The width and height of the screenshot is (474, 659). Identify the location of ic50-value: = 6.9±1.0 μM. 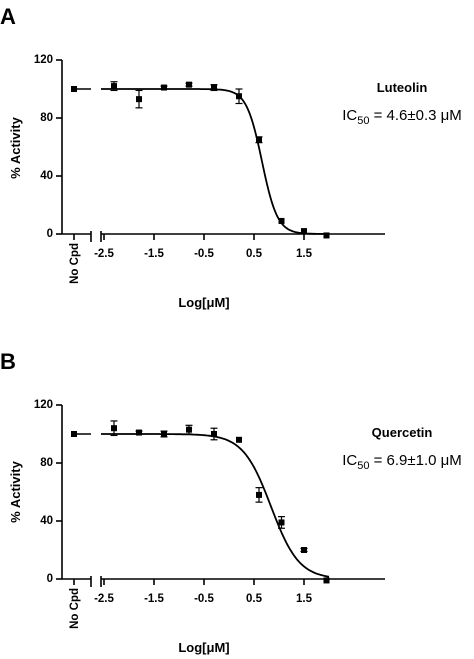
(415, 460).